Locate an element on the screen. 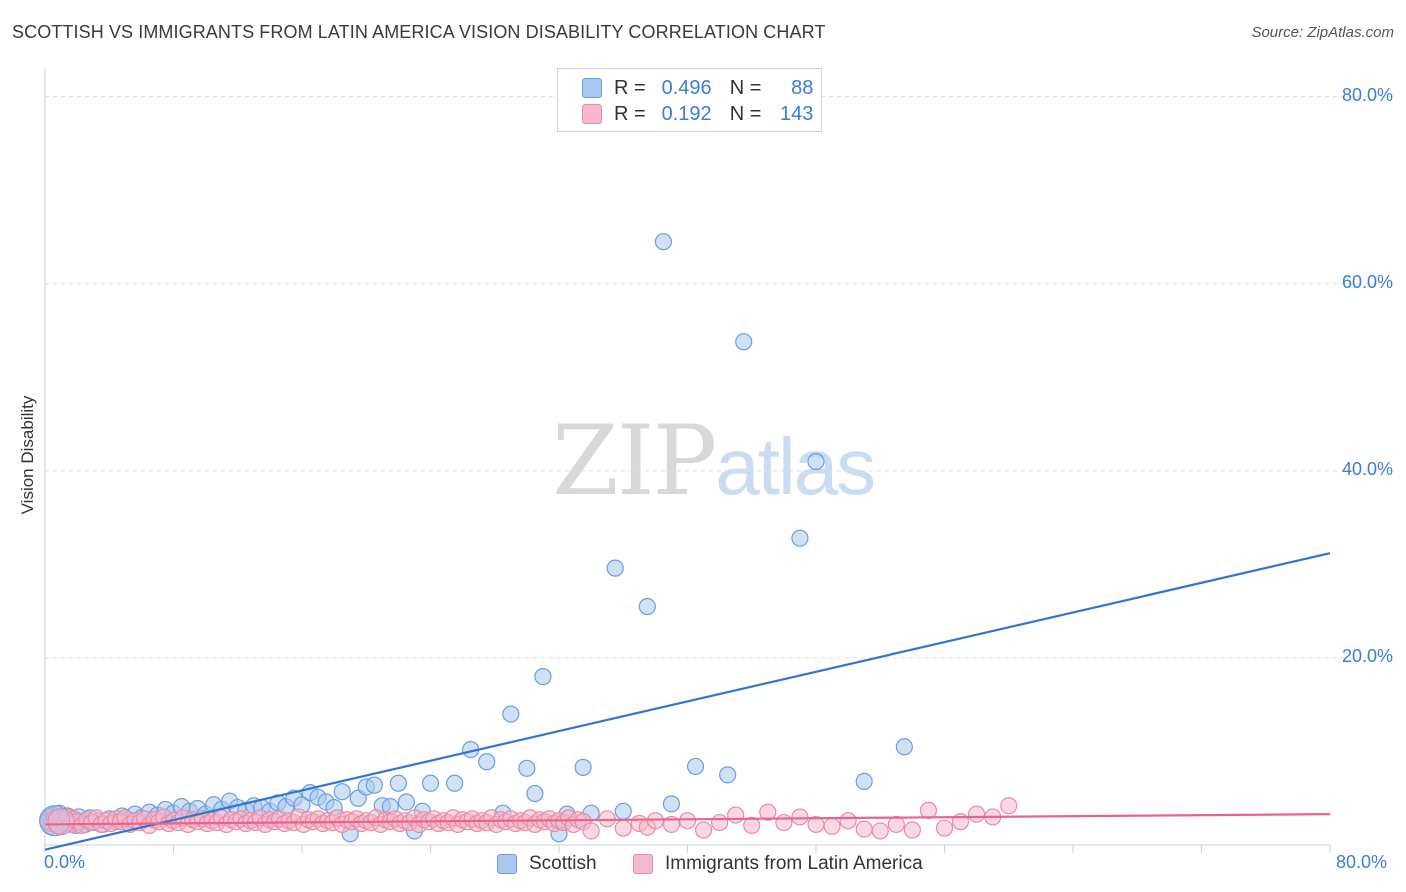  legend-row-scottish: R = 0.496 N = 88 is located at coordinates (697, 88).